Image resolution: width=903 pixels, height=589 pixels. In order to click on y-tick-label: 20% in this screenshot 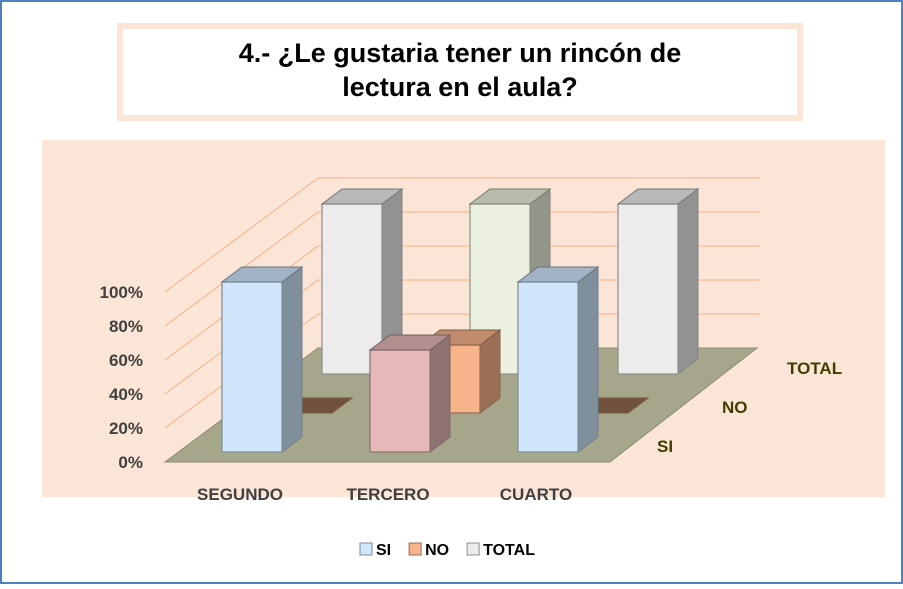, I will do `click(126, 428)`.